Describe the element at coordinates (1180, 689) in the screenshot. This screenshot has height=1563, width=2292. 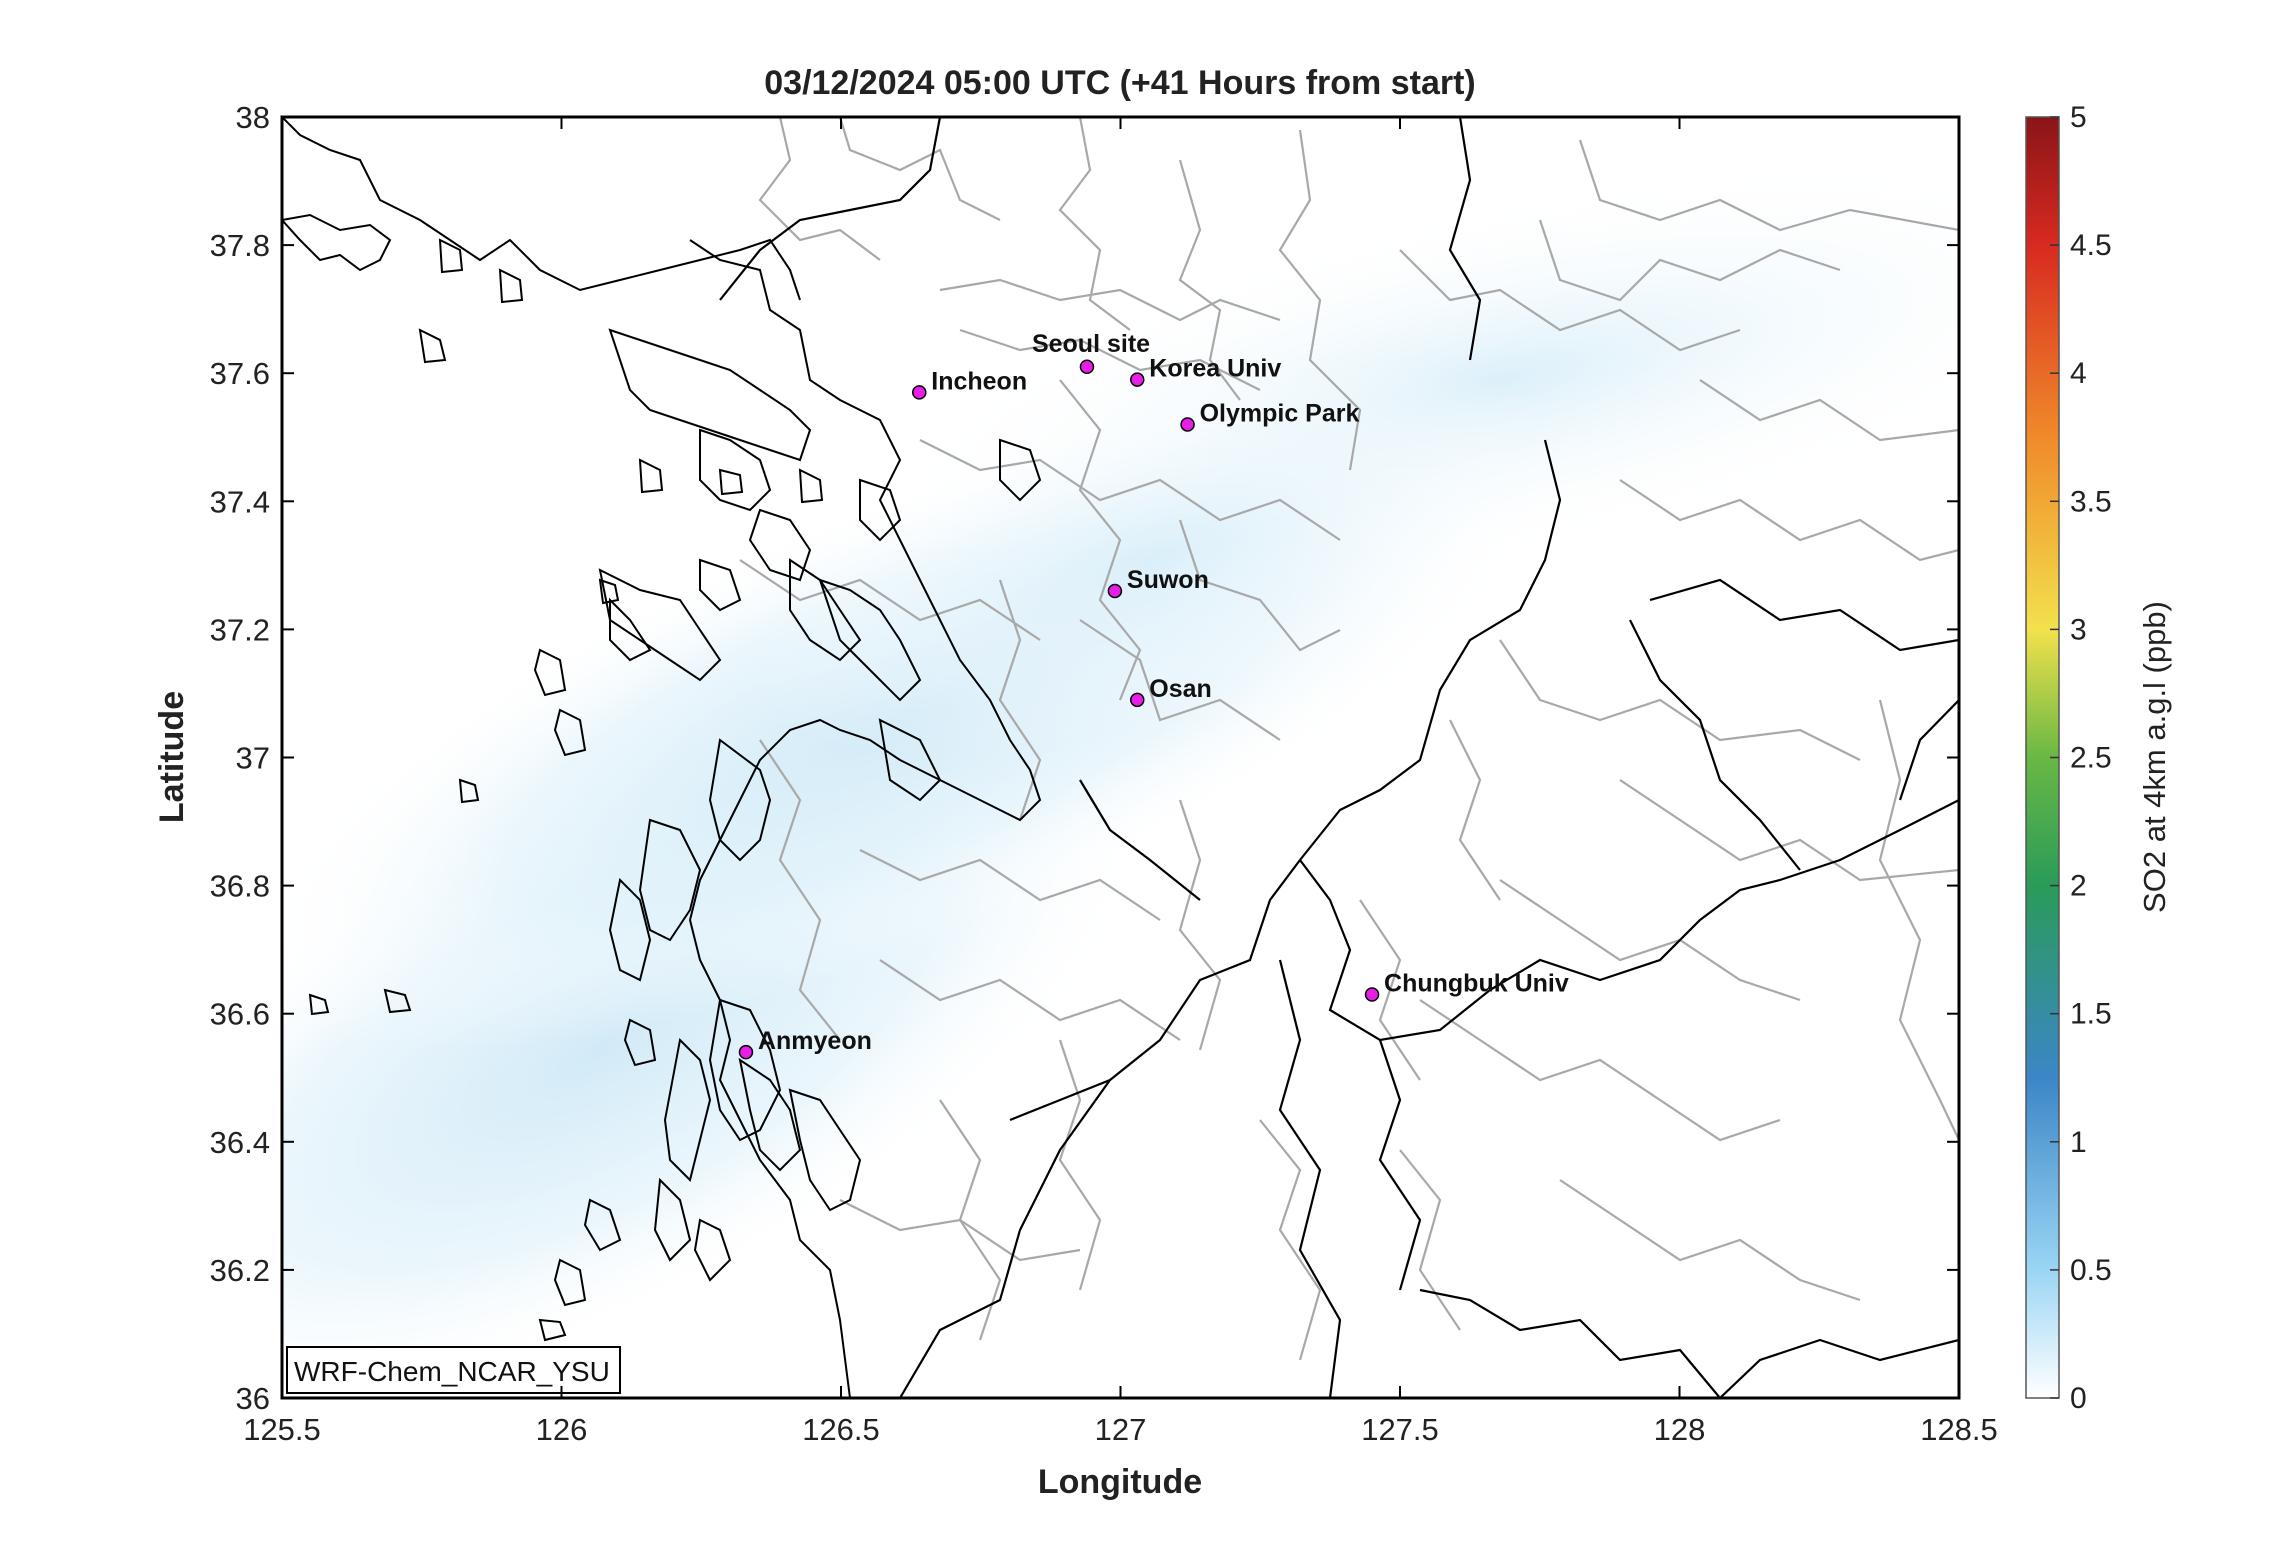
I see `site-label: Osan` at that location.